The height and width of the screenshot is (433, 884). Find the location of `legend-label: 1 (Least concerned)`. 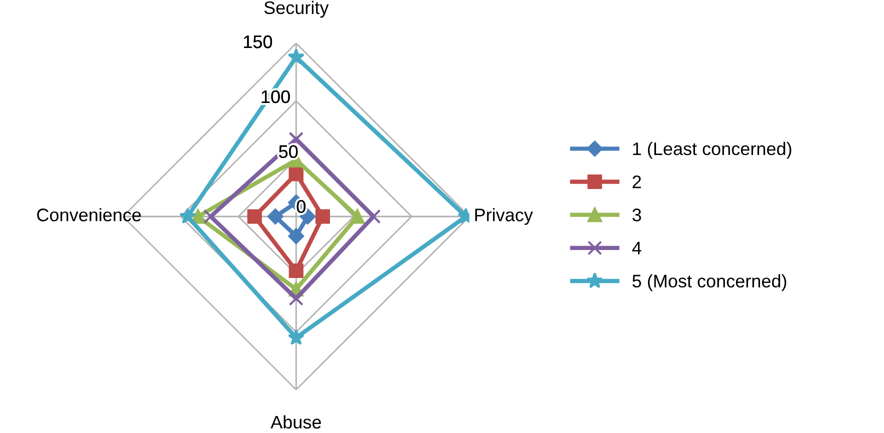

legend-label: 1 (Least concerned) is located at coordinates (712, 150).